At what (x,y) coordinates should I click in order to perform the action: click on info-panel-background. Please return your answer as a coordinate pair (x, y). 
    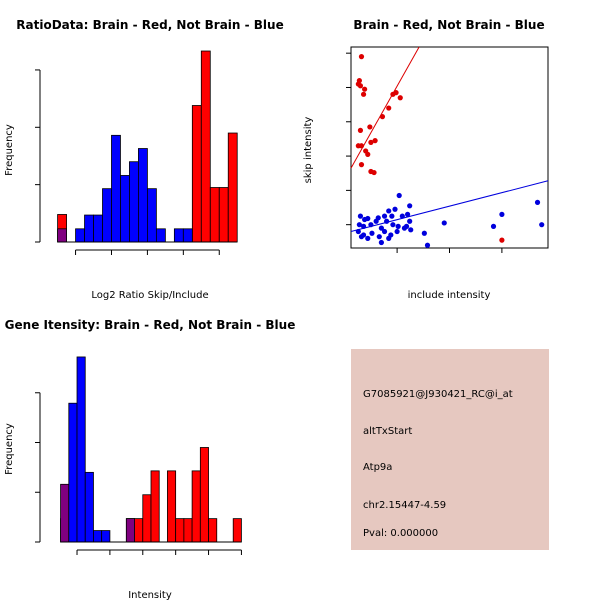
    Looking at the image, I should click on (450, 449).